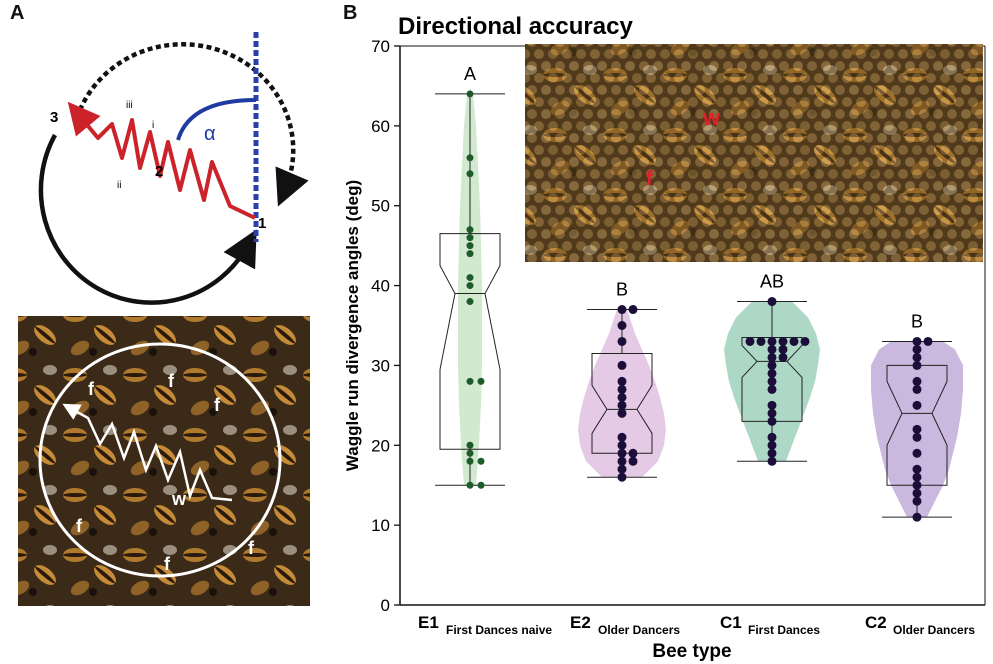  I want to click on follower-mark-2: f, so click(171, 381).